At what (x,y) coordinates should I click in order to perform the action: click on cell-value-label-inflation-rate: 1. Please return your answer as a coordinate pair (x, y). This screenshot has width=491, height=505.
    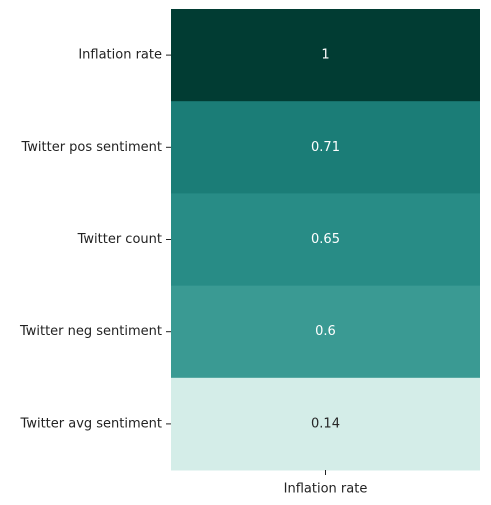
    Looking at the image, I should click on (325, 55).